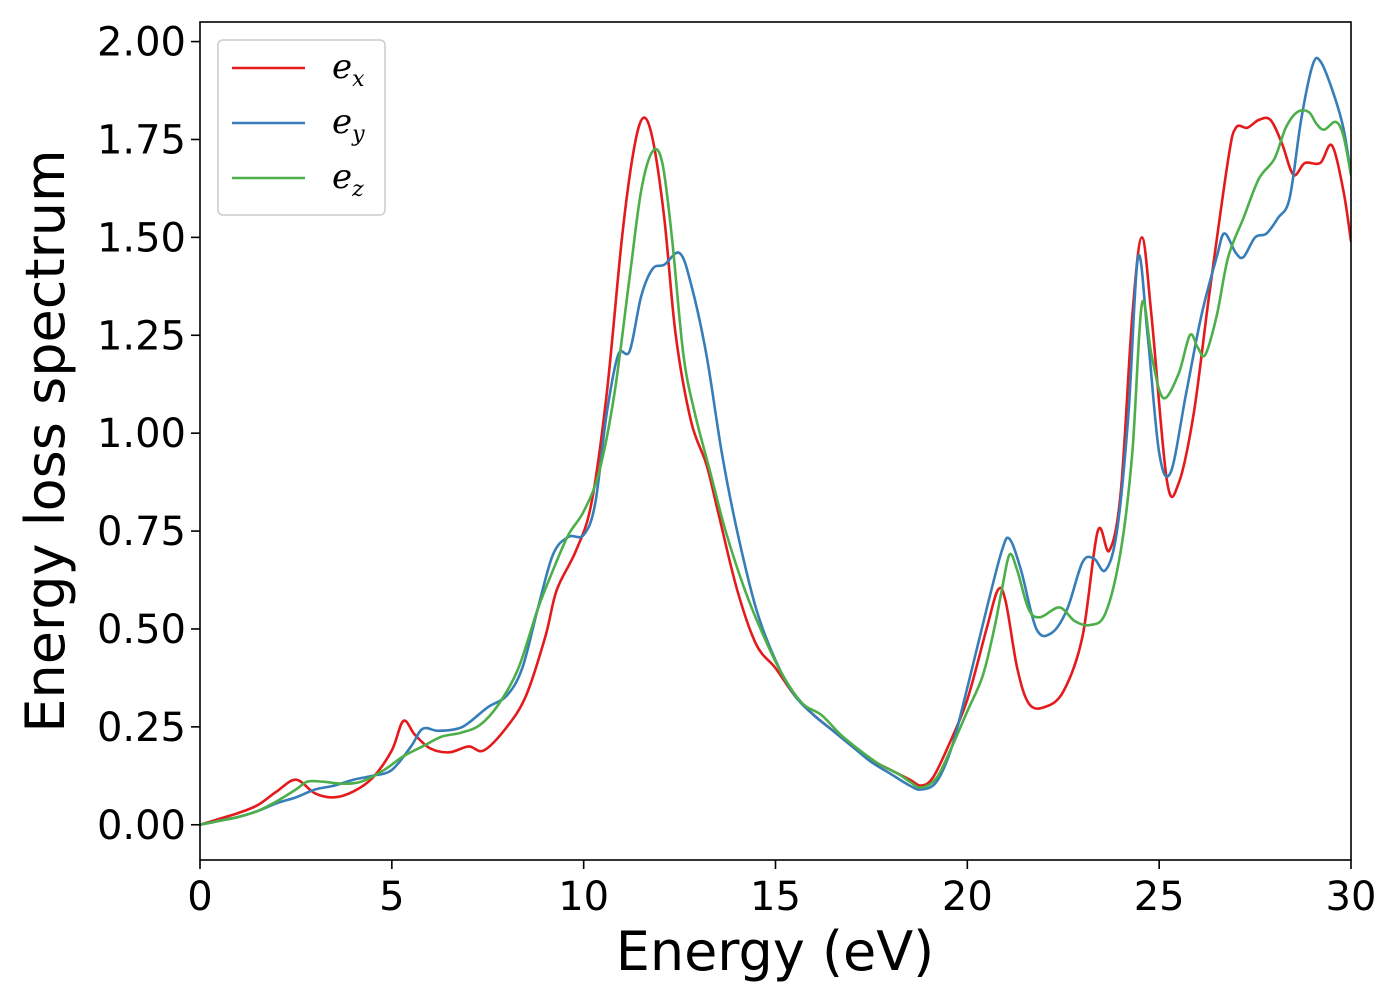 The height and width of the screenshot is (1000, 1400). Describe the element at coordinates (1351, 897) in the screenshot. I see `x-tick-label: 30` at that location.